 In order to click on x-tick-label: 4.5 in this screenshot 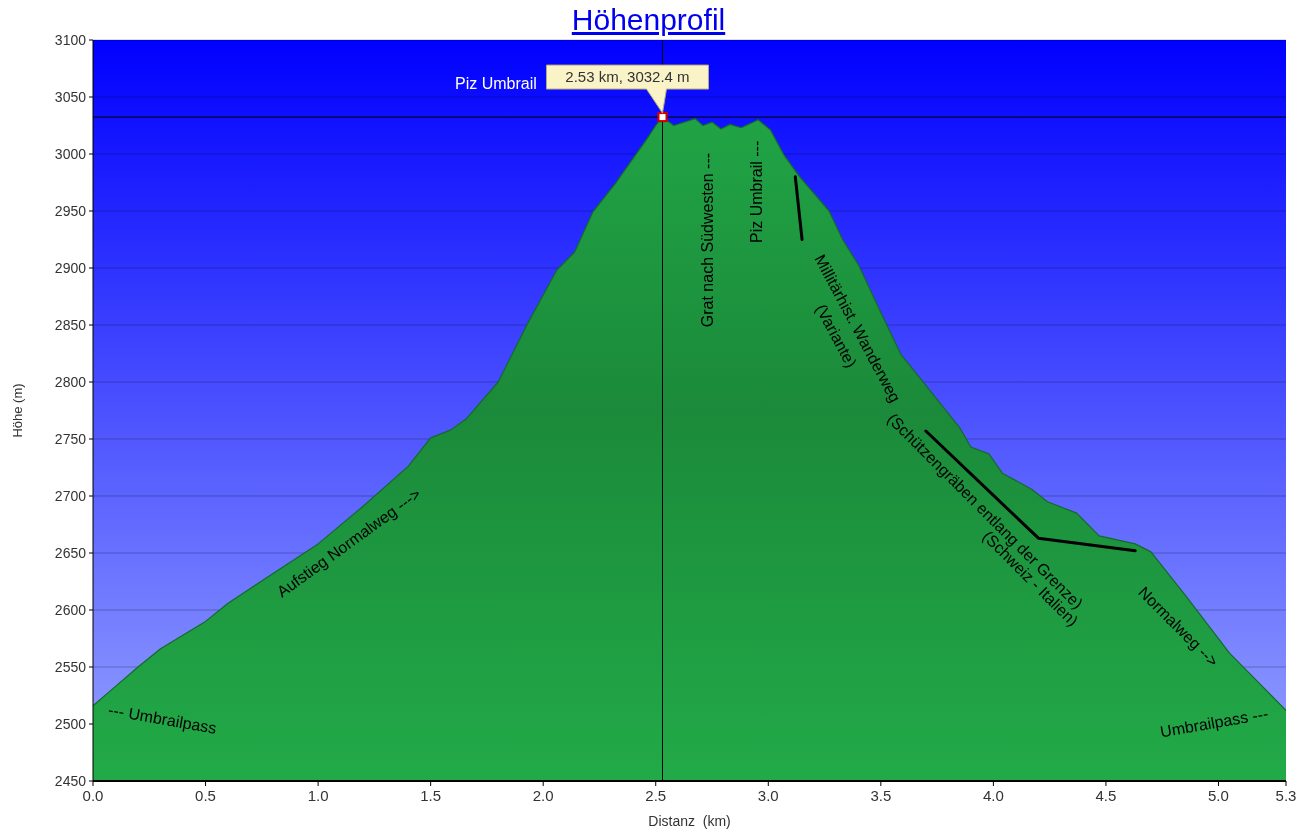, I will do `click(1106, 795)`.